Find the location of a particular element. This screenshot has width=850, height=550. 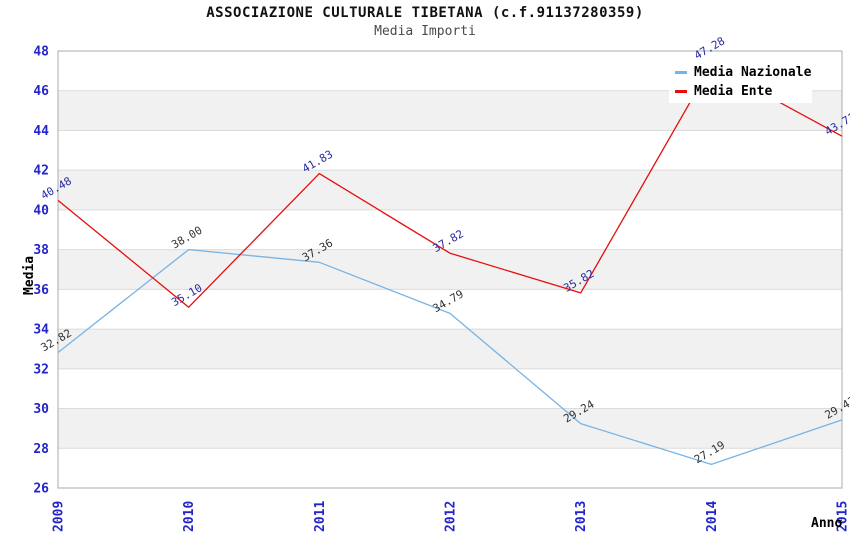

y-tick-label: 44 is located at coordinates (41, 131).